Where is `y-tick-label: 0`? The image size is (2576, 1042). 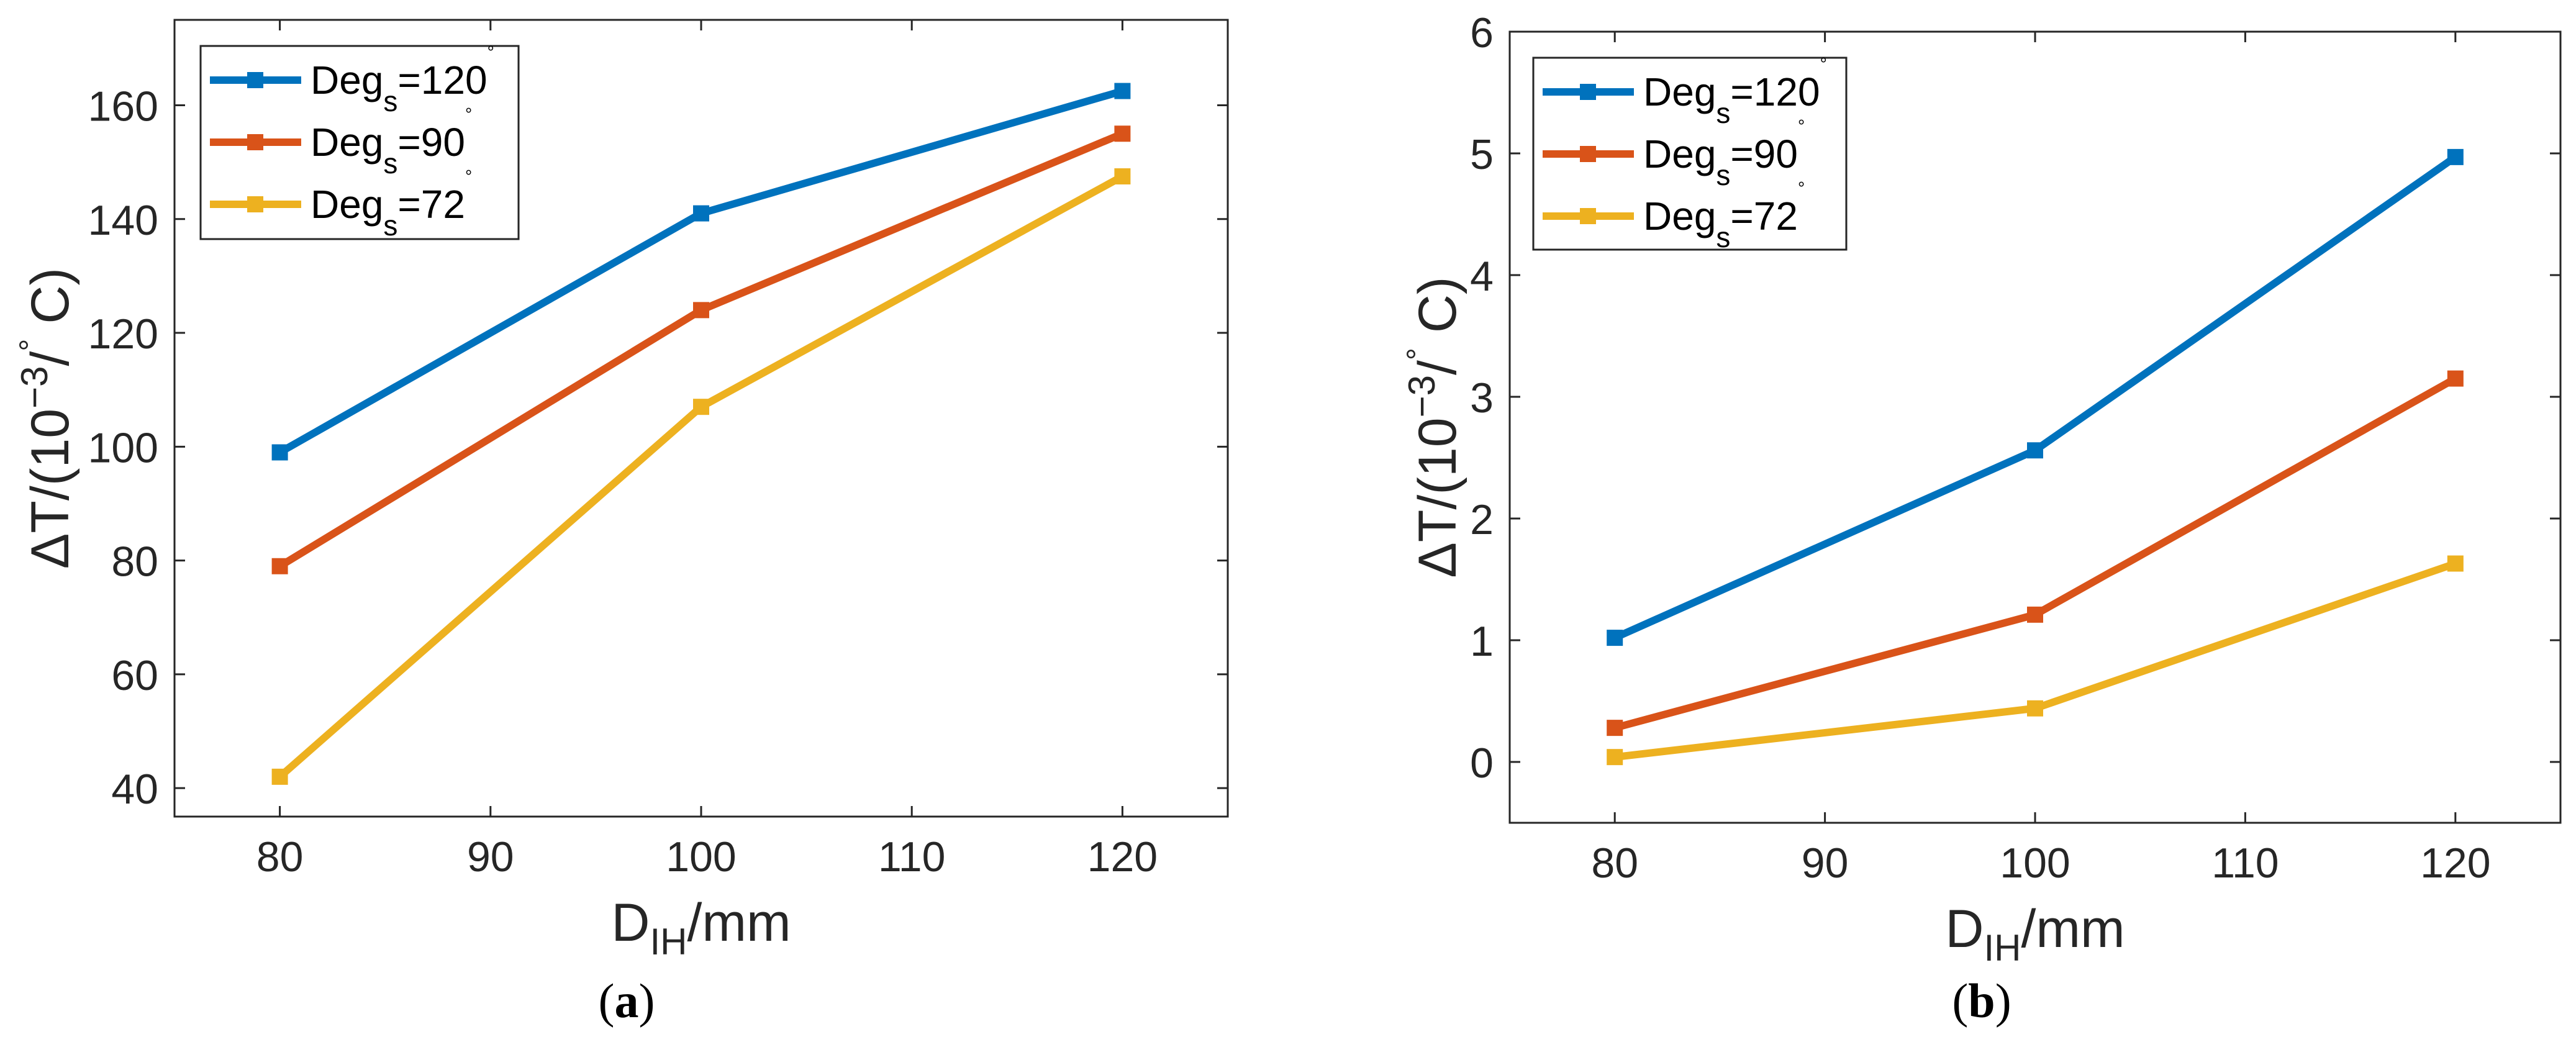
y-tick-label: 0 is located at coordinates (1482, 763).